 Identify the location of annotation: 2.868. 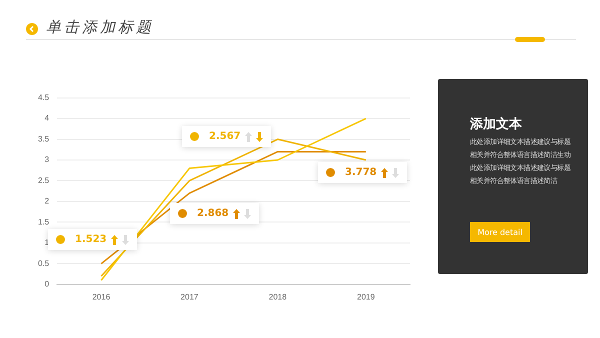
(213, 213).